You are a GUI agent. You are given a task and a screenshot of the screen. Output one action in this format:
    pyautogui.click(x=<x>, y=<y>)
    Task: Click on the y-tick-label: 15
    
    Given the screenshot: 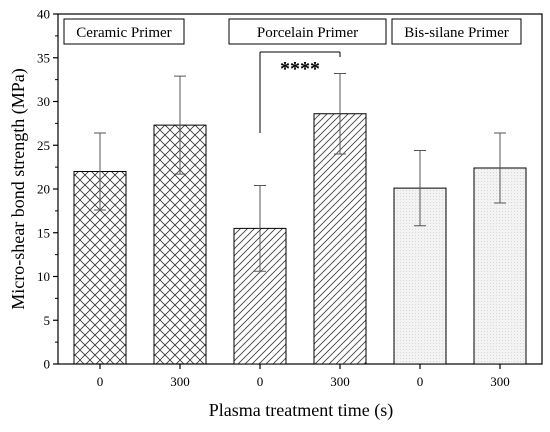 What is the action you would take?
    pyautogui.click(x=43, y=232)
    